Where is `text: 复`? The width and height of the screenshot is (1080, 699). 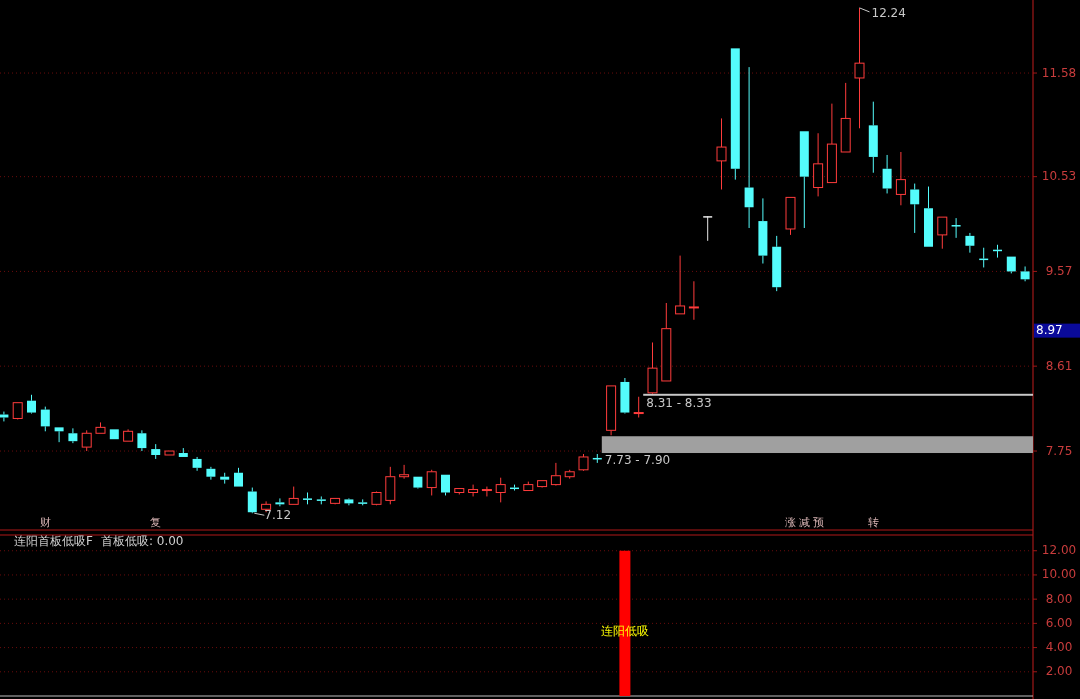
text: 复 is located at coordinates (156, 522).